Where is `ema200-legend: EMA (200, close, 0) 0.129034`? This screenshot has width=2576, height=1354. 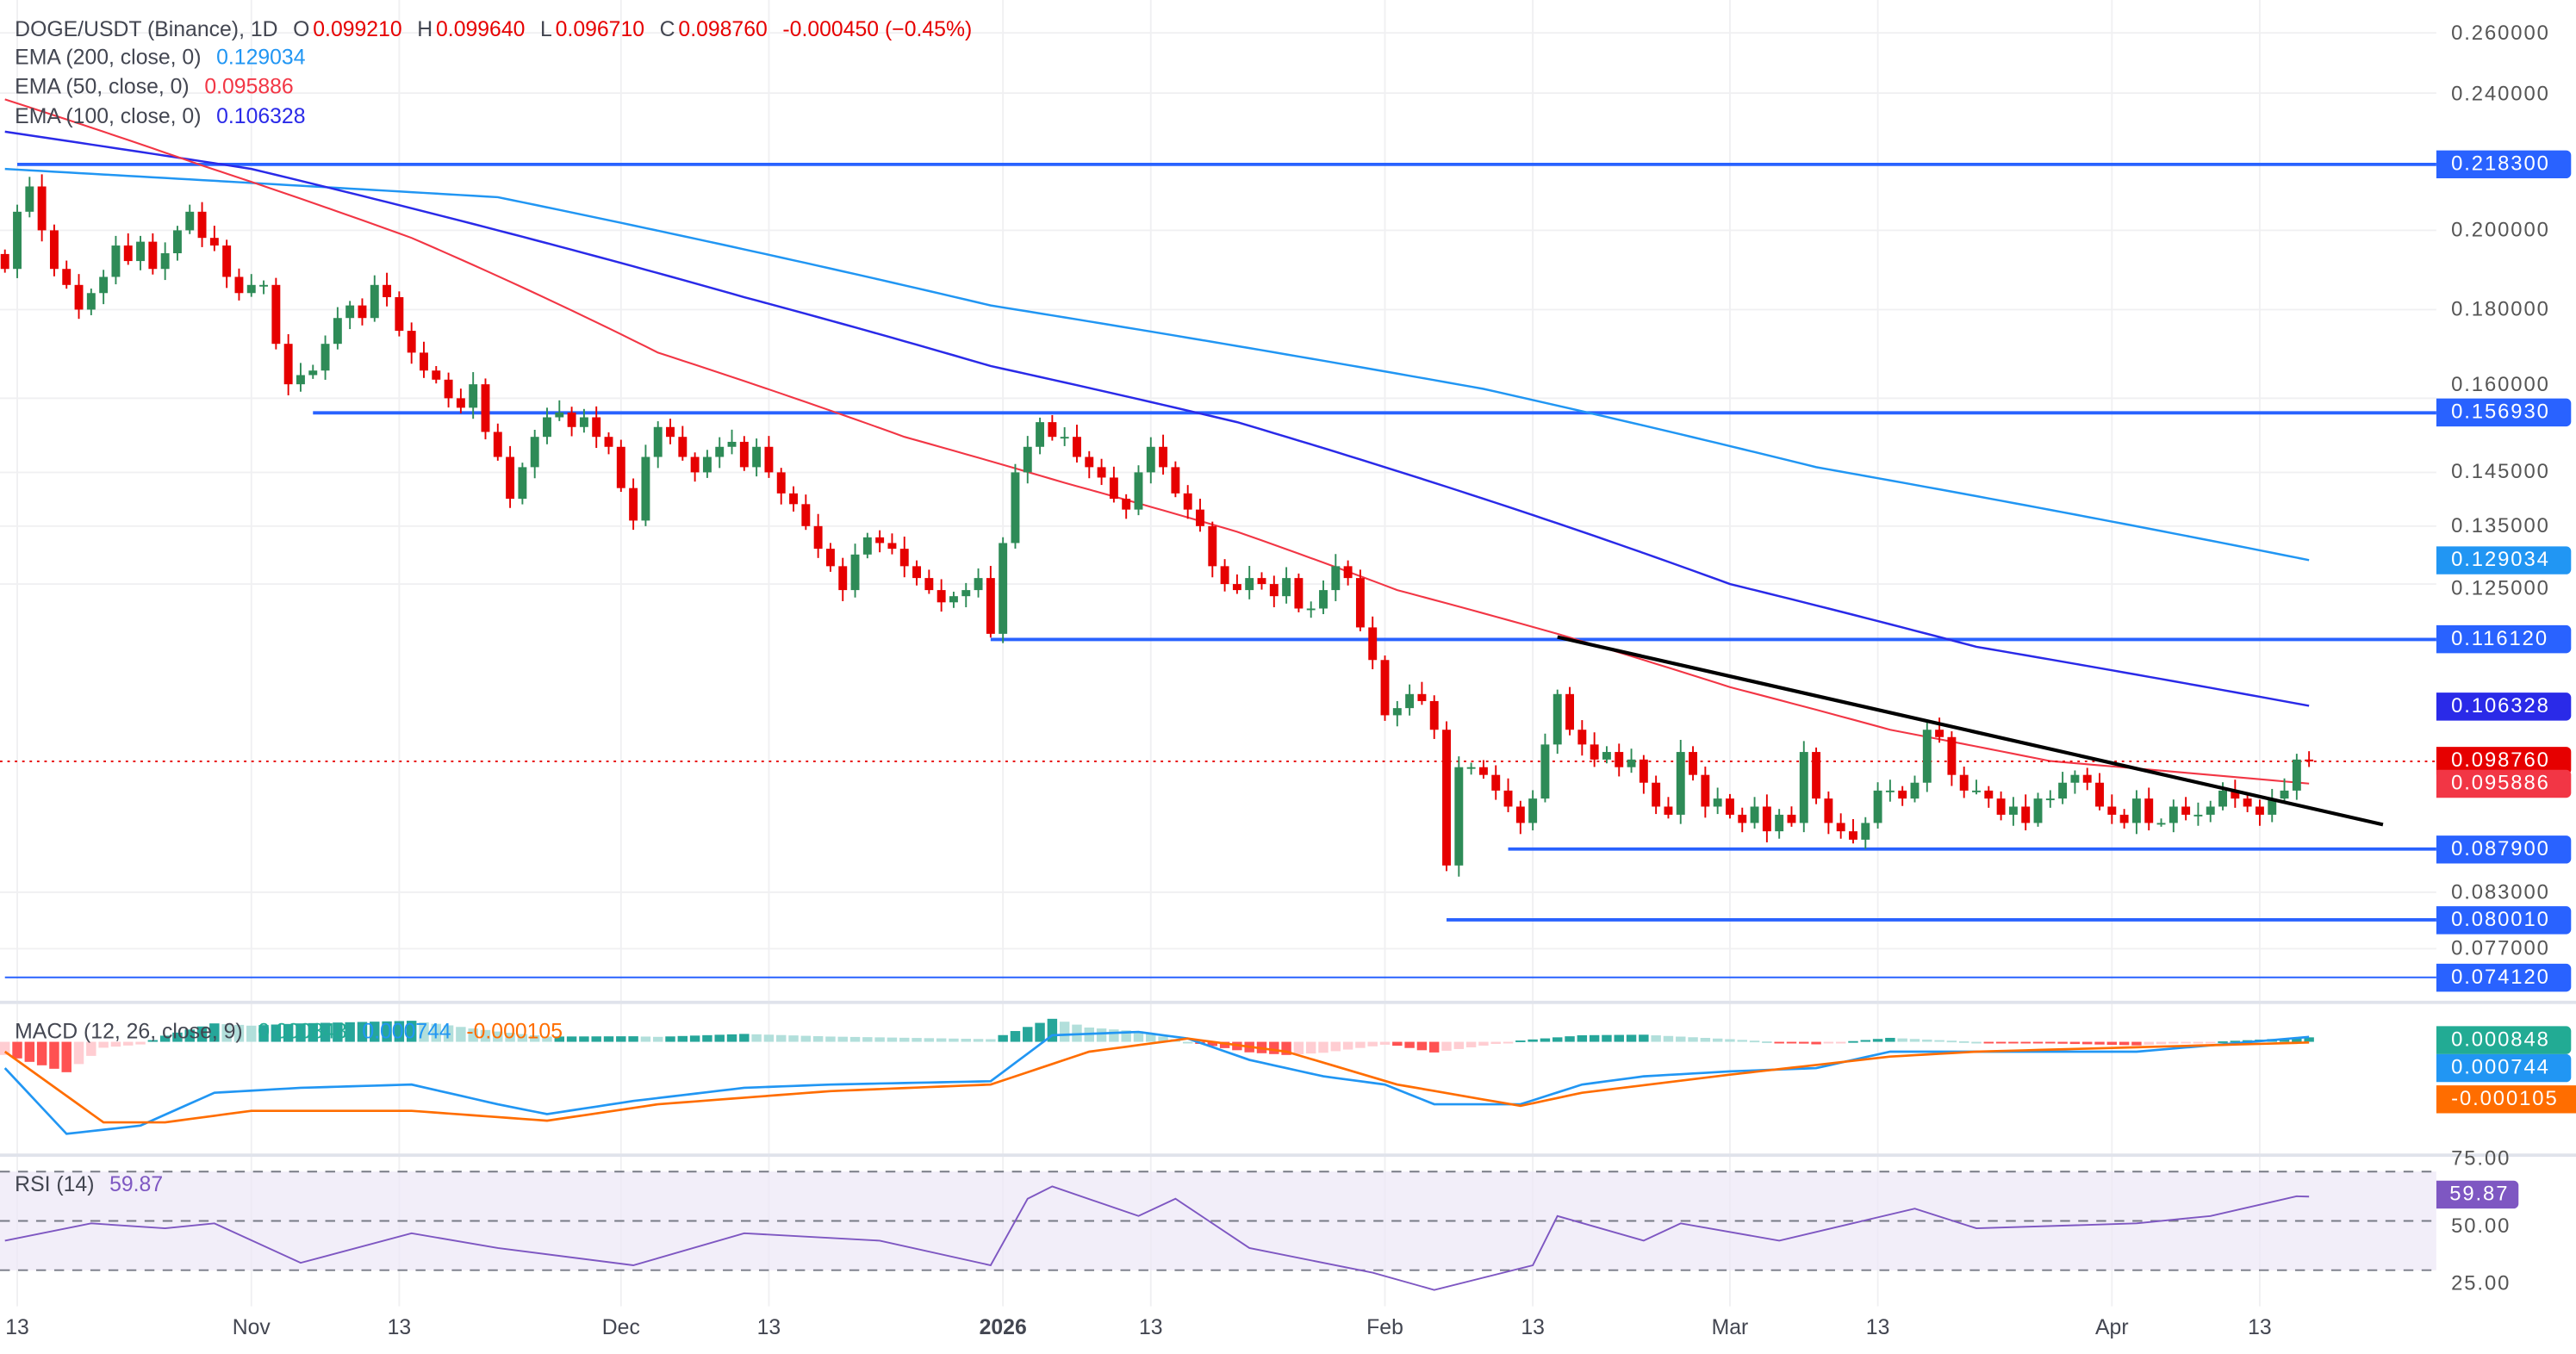
ema200-legend: EMA (200, close, 0) 0.129034 is located at coordinates (162, 58).